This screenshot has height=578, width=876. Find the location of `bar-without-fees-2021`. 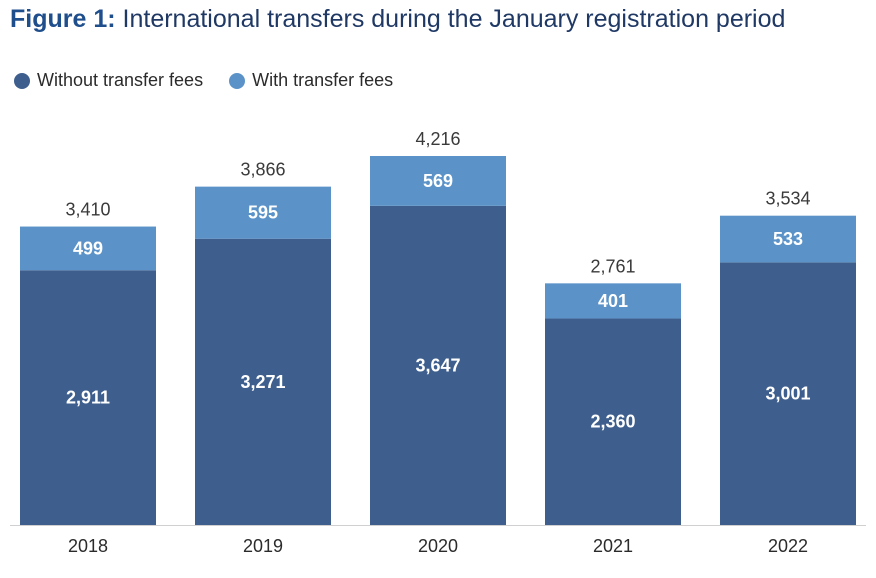

bar-without-fees-2021 is located at coordinates (613, 421).